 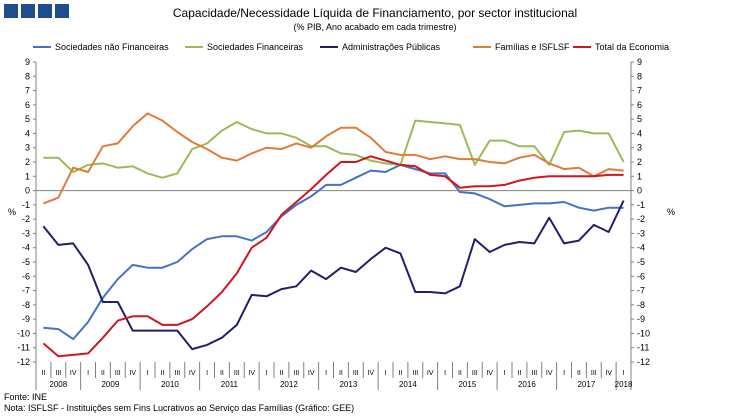 What do you see at coordinates (641, 319) in the screenshot?
I see `y-tick-label-right: -9` at bounding box center [641, 319].